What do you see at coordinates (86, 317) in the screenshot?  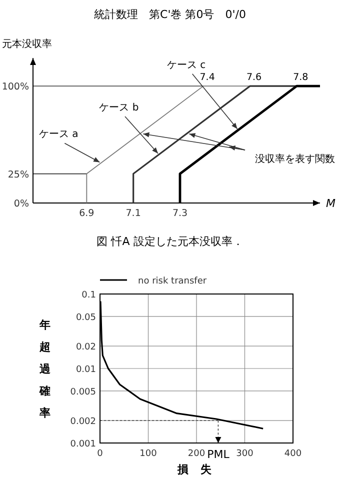 I see `y-tick-label: 0.05` at bounding box center [86, 317].